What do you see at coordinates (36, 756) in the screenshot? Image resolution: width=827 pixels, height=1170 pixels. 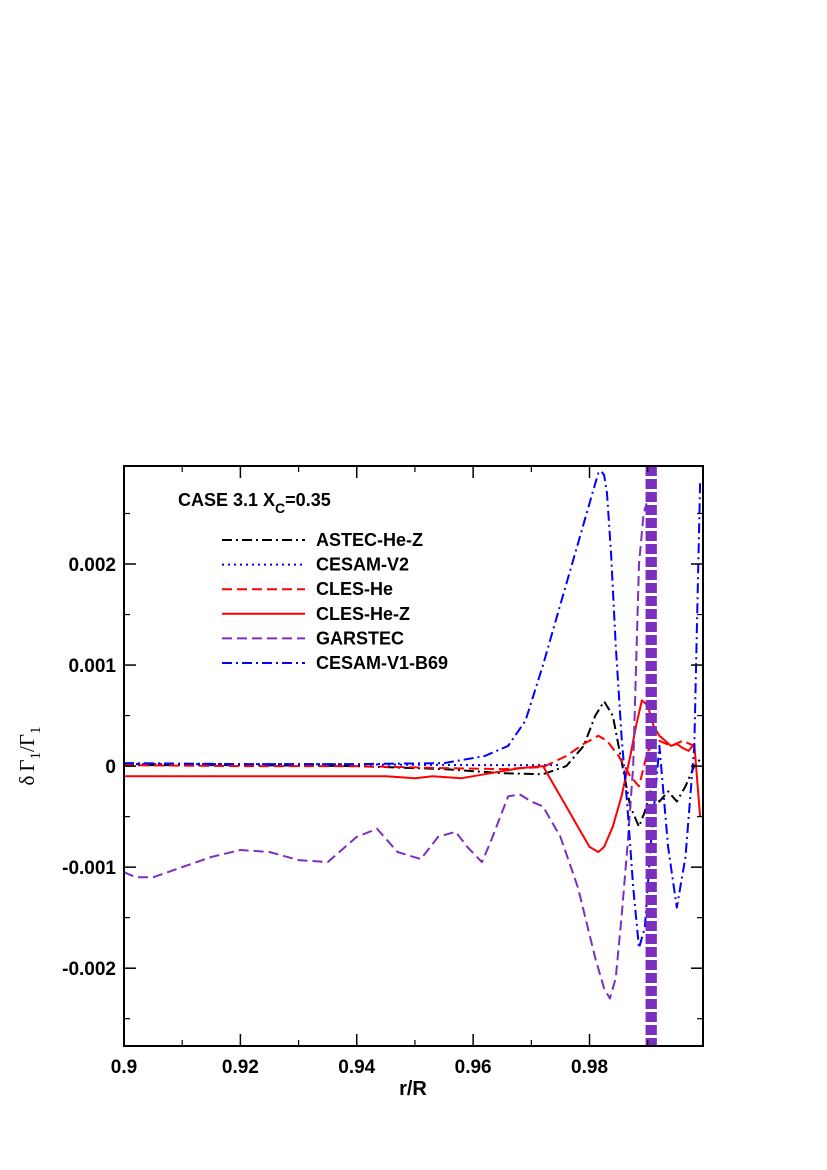 I see `y-axis-sub-num: 1` at bounding box center [36, 756].